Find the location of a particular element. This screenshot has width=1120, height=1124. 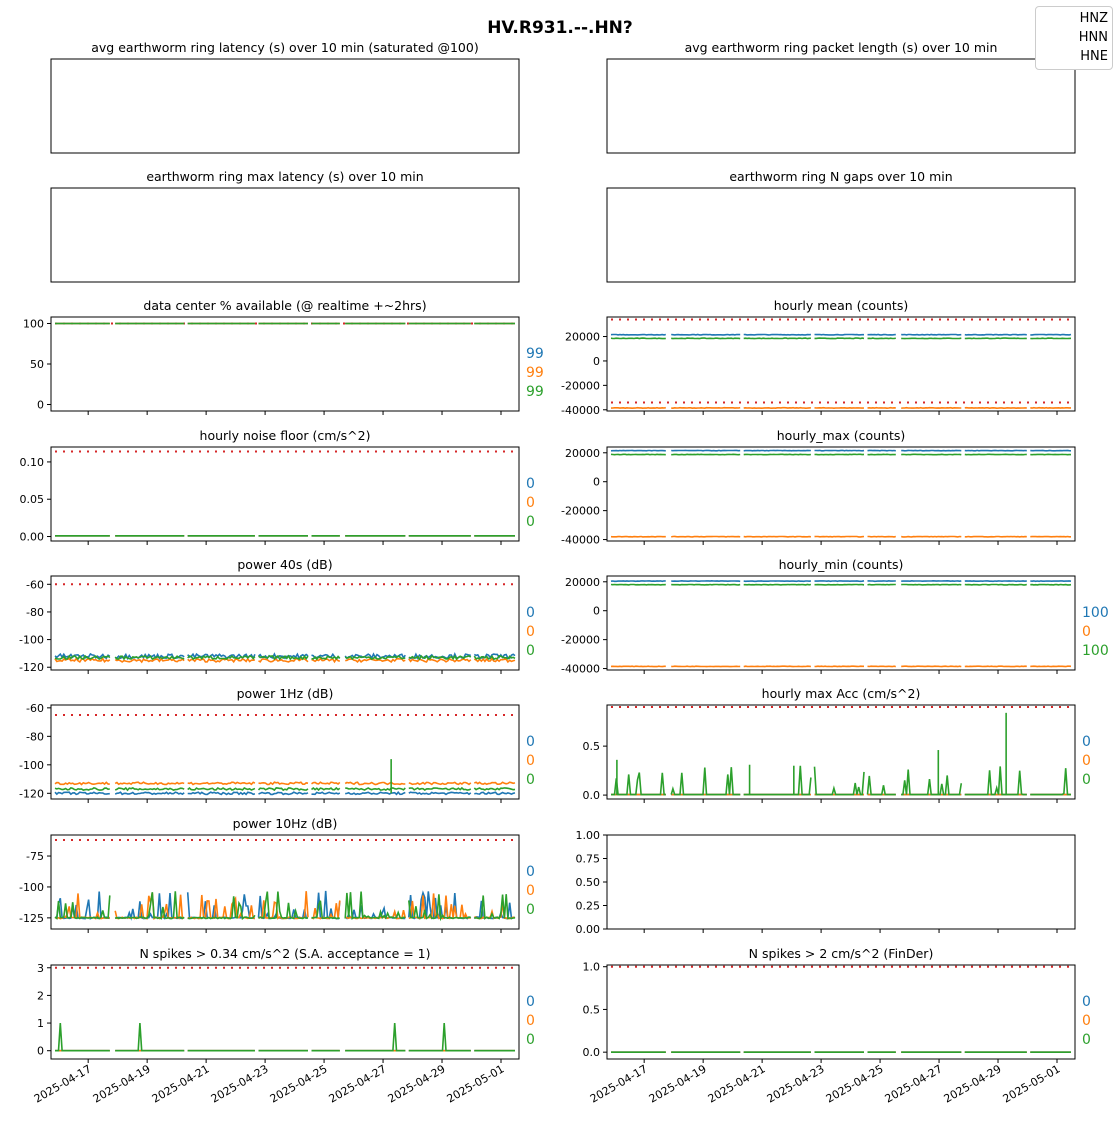

subplot-title: power 1Hz (dB) is located at coordinates (285, 693).